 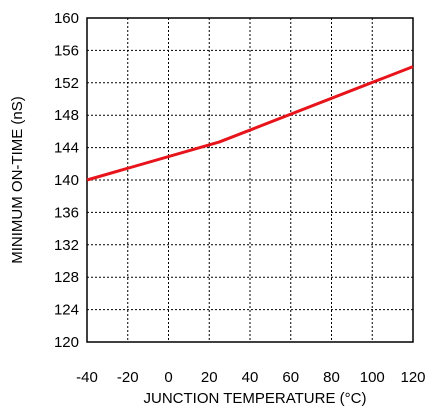 What do you see at coordinates (17, 179) in the screenshot?
I see `y-axis-title: MINIMUM ON-TIME (nS)` at bounding box center [17, 179].